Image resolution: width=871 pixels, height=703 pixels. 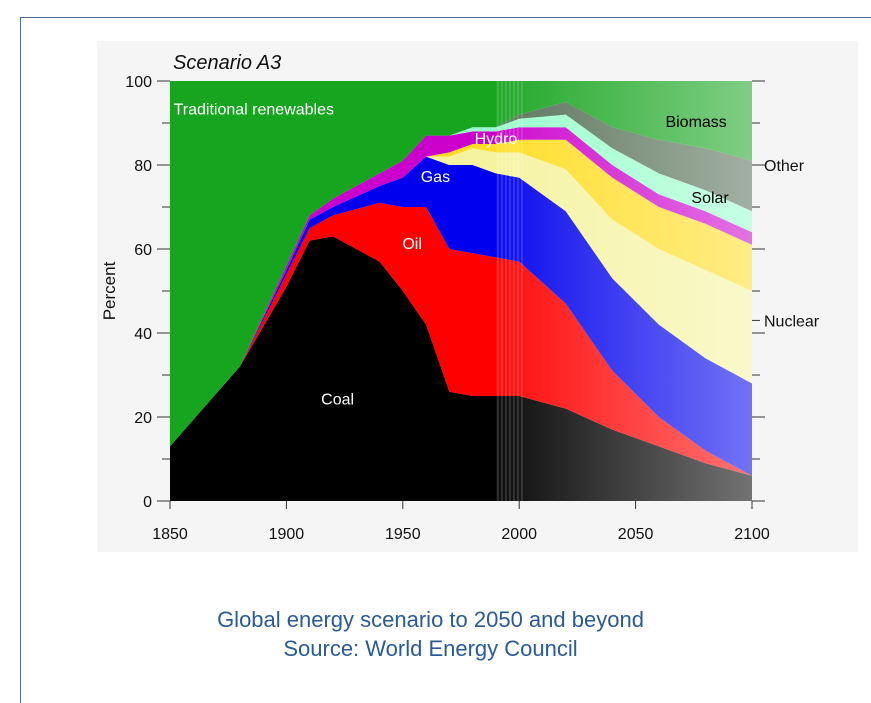 I want to click on series-label-solar: Solar, so click(x=710, y=198).